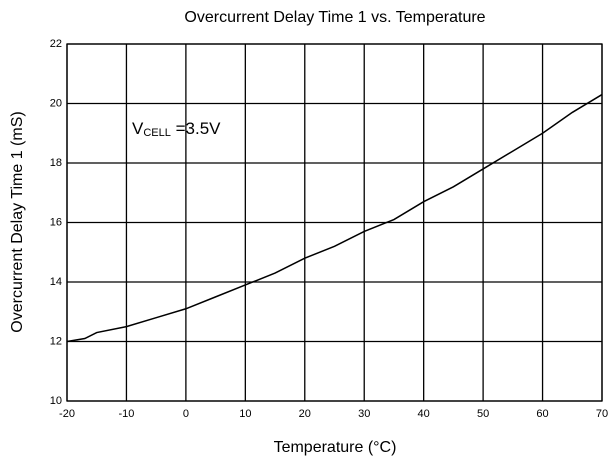 The height and width of the screenshot is (460, 612). I want to click on y-tick-label: 16, so click(56, 222).